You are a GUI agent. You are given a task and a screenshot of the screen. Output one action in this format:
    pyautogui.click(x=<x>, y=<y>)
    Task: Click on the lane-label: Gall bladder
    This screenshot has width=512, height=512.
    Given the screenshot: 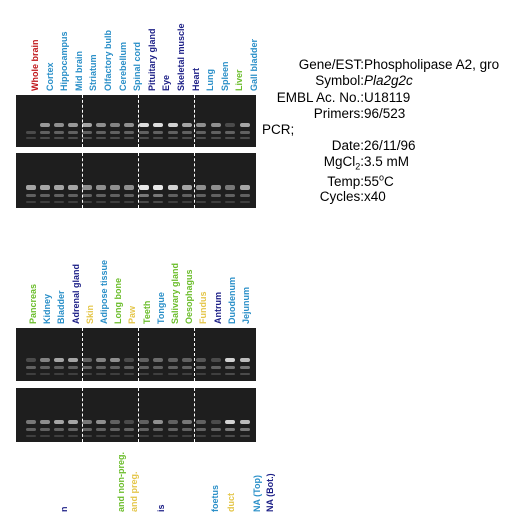 What is the action you would take?
    pyautogui.click(x=254, y=64)
    